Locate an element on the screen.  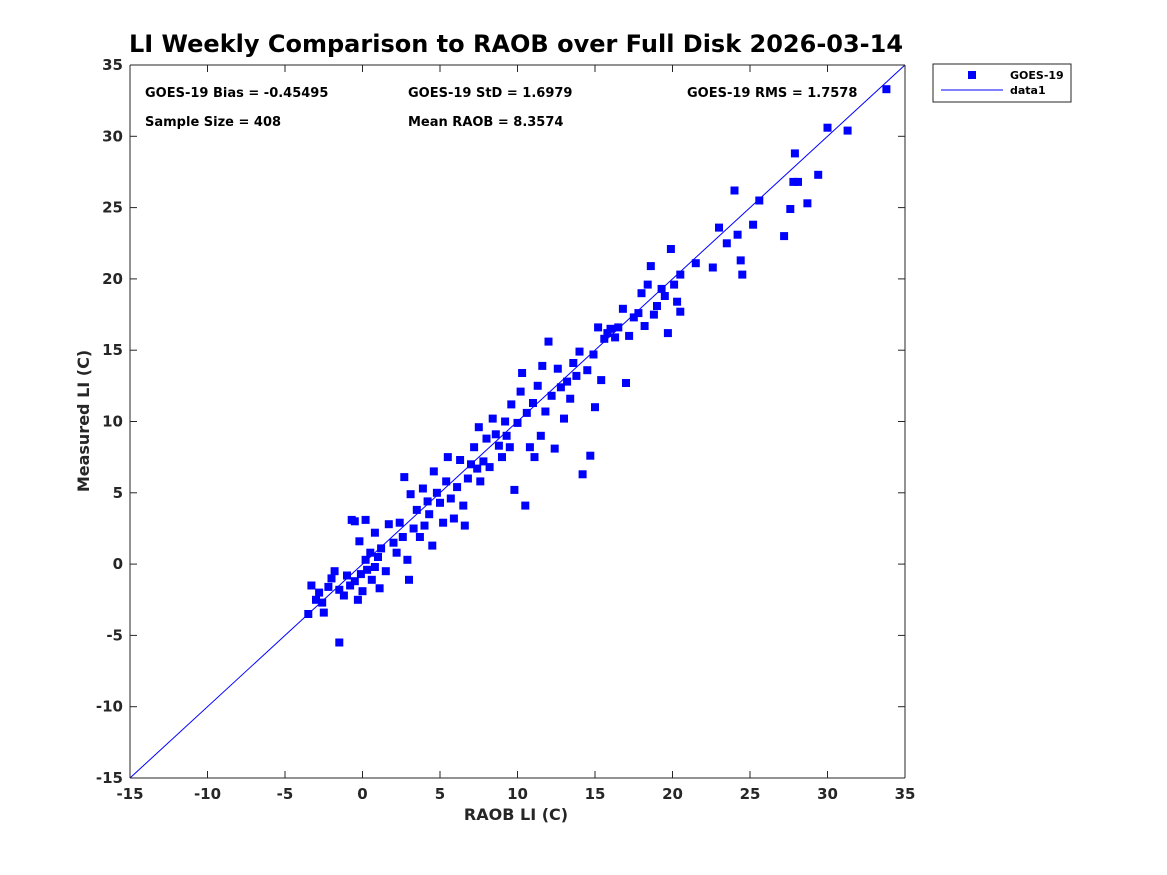
y-tick-label: 30 is located at coordinates (112, 136).